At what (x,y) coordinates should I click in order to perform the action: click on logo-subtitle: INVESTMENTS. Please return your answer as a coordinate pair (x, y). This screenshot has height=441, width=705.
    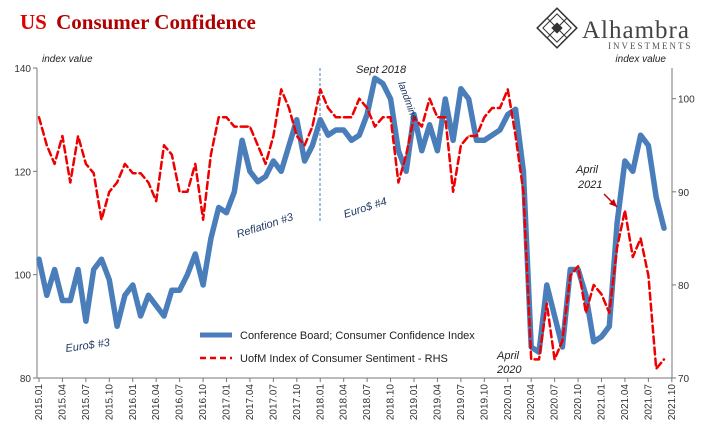
    Looking at the image, I should click on (650, 46).